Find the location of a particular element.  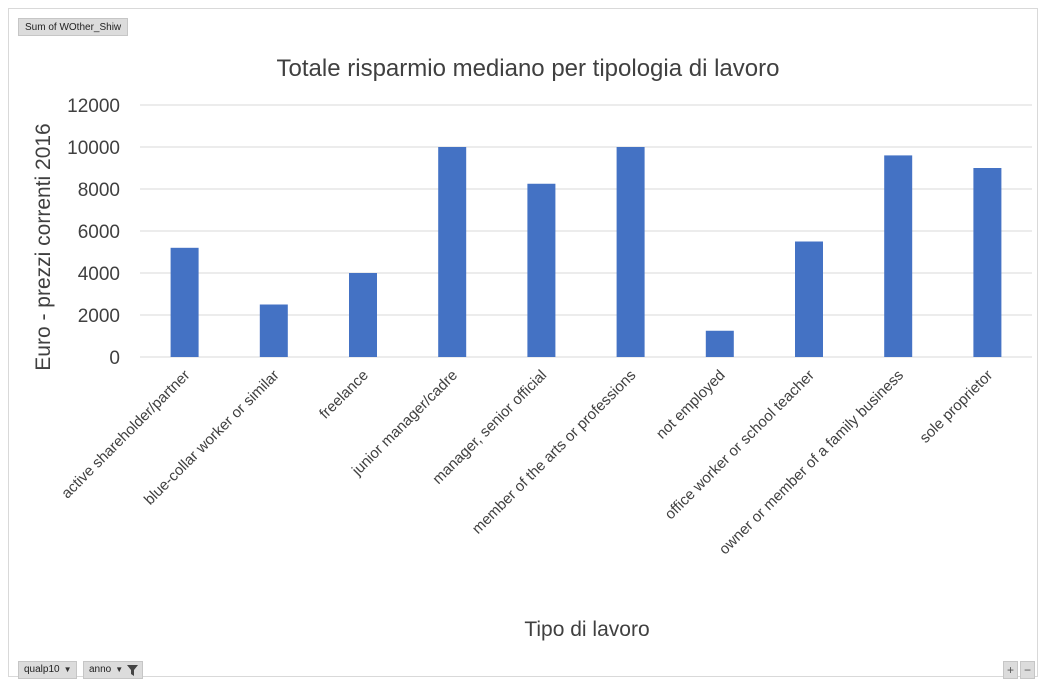

y-axis-title: Euro - prezzi correnti 2016 is located at coordinates (43, 246).